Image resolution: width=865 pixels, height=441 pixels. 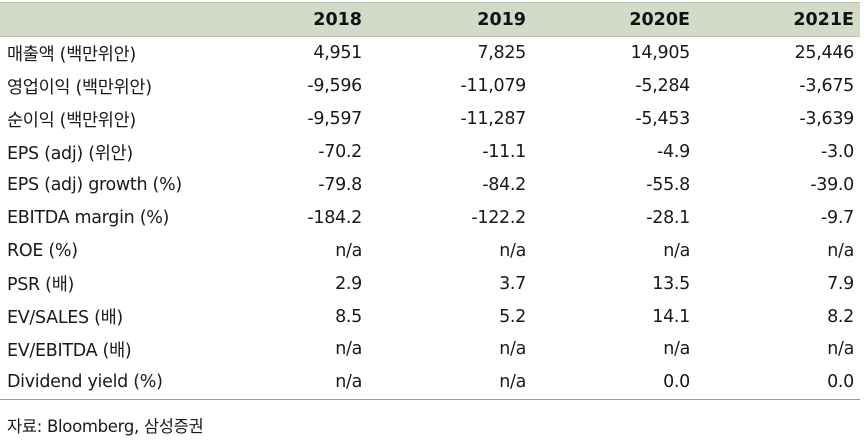 I want to click on header-cell-label, so click(x=102, y=19).